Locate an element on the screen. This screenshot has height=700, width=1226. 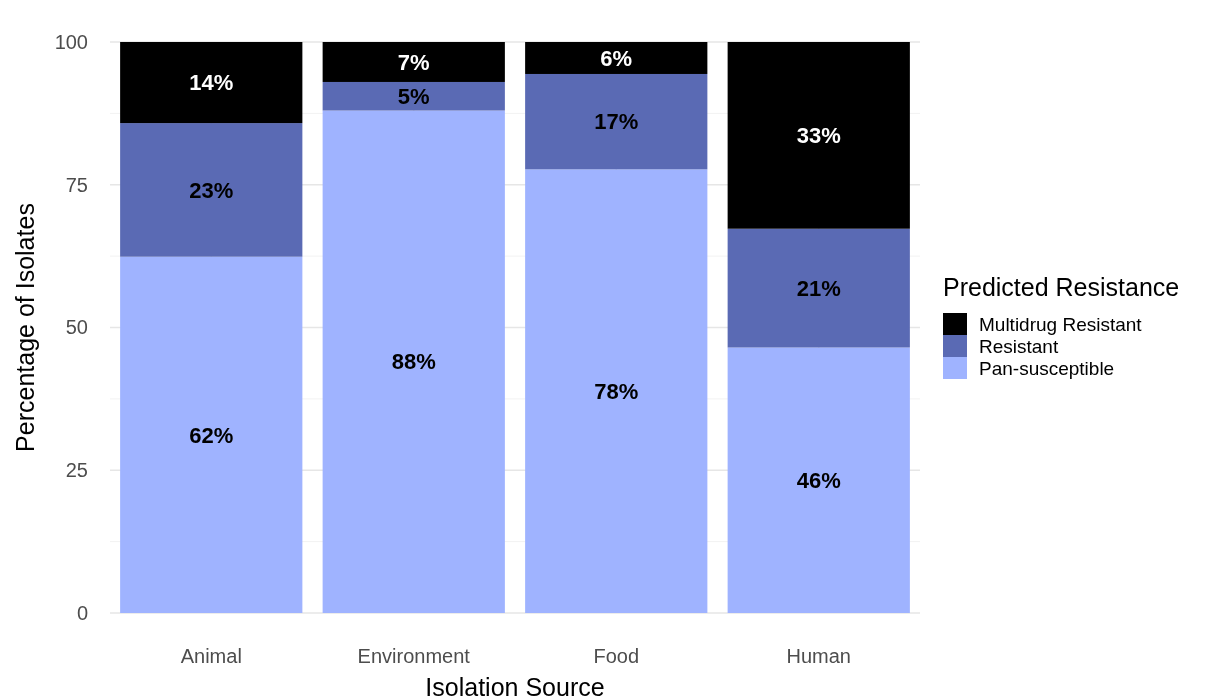
x-tick-label: Human is located at coordinates (818, 656).